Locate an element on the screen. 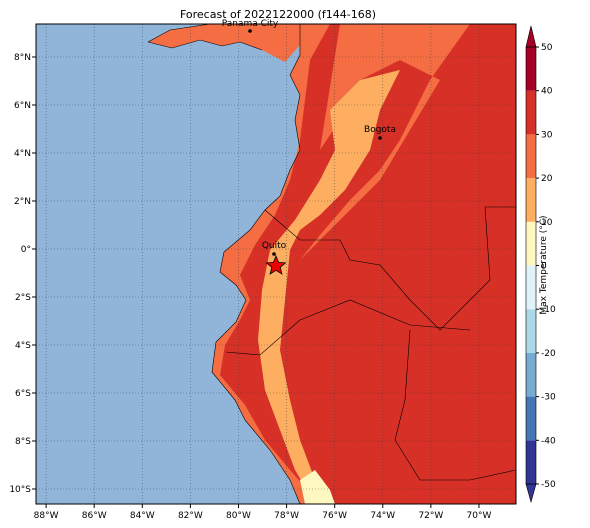  city-label: Quito is located at coordinates (274, 246).